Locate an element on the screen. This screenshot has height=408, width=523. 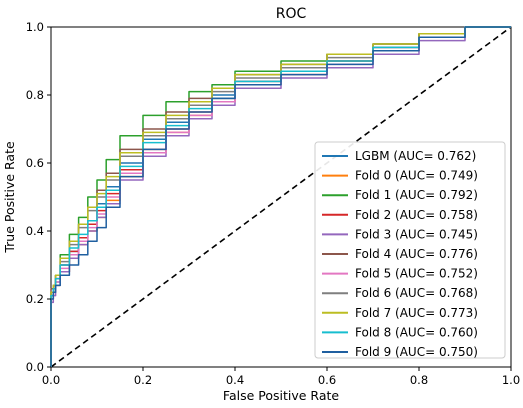
x-tick-label: 0.6 is located at coordinates (327, 380).